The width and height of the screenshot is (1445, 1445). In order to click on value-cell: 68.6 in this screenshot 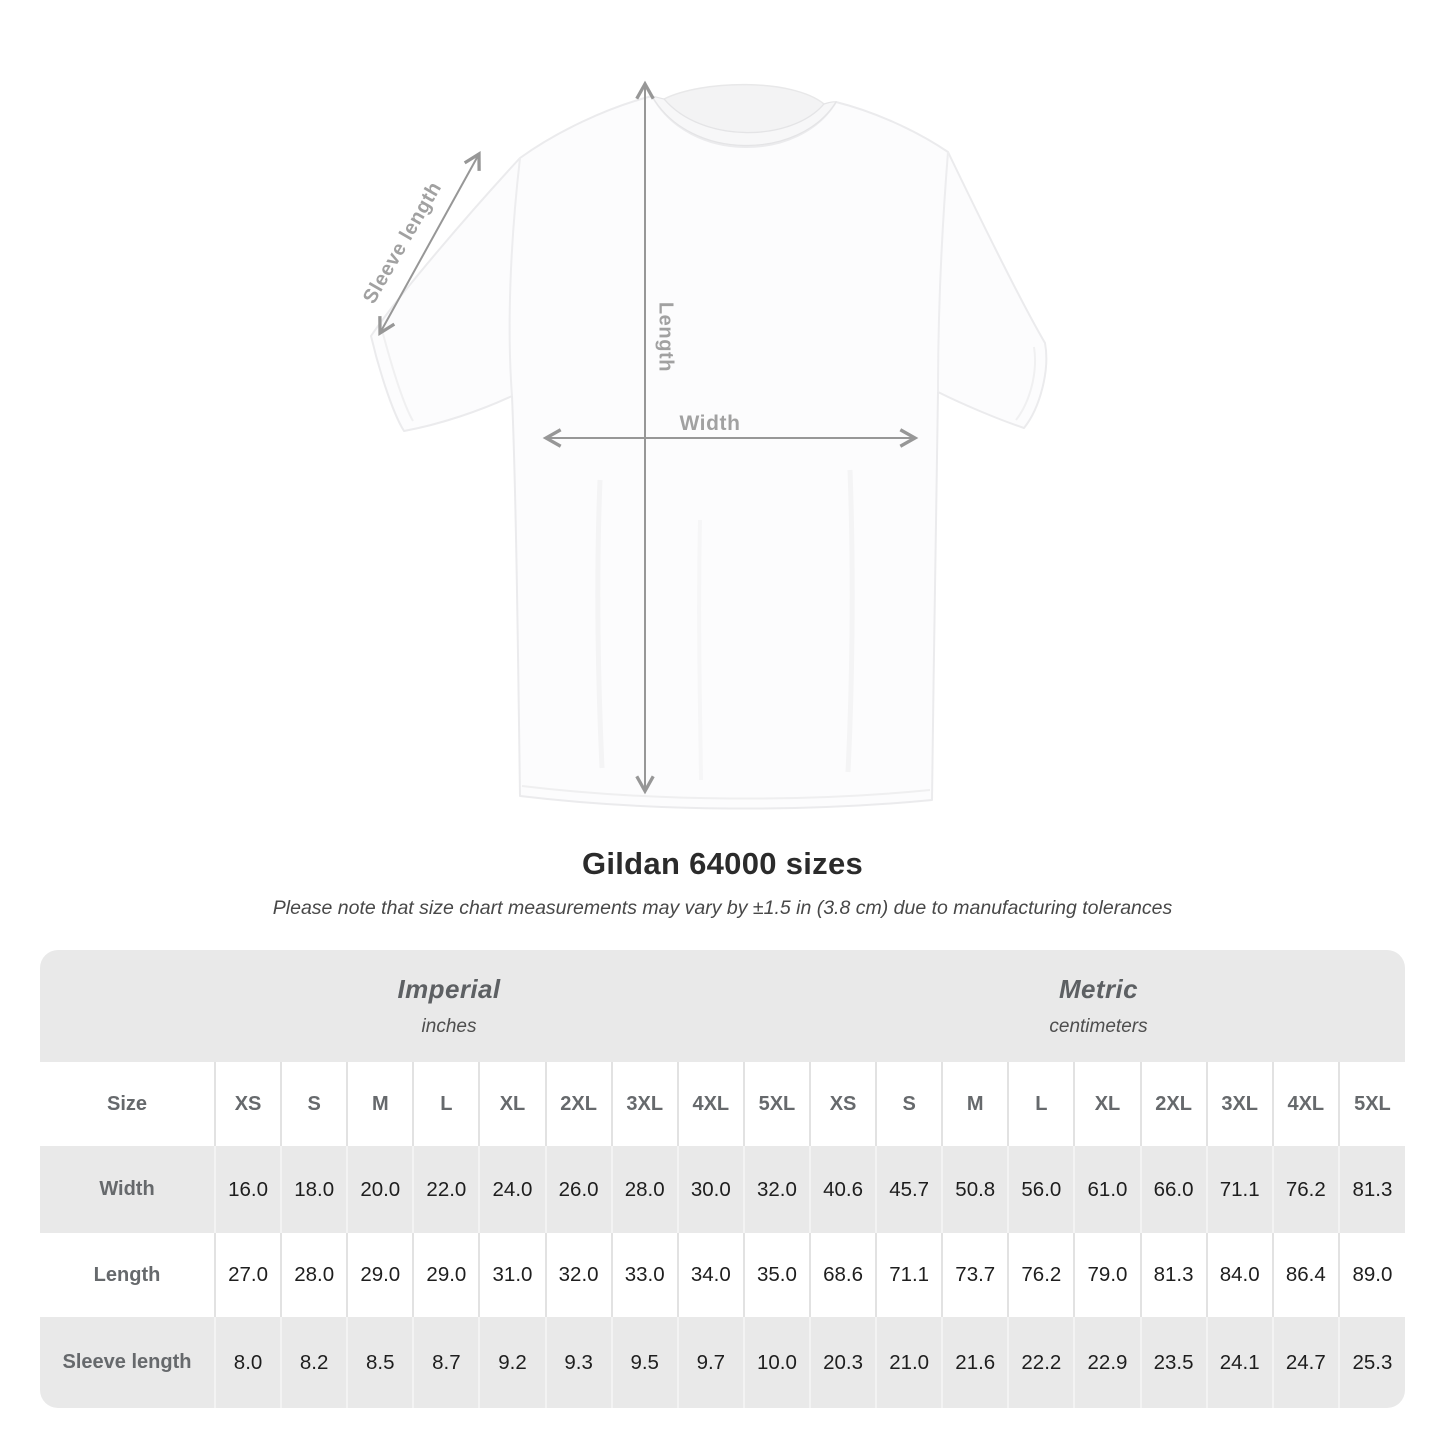, I will do `click(842, 1275)`.